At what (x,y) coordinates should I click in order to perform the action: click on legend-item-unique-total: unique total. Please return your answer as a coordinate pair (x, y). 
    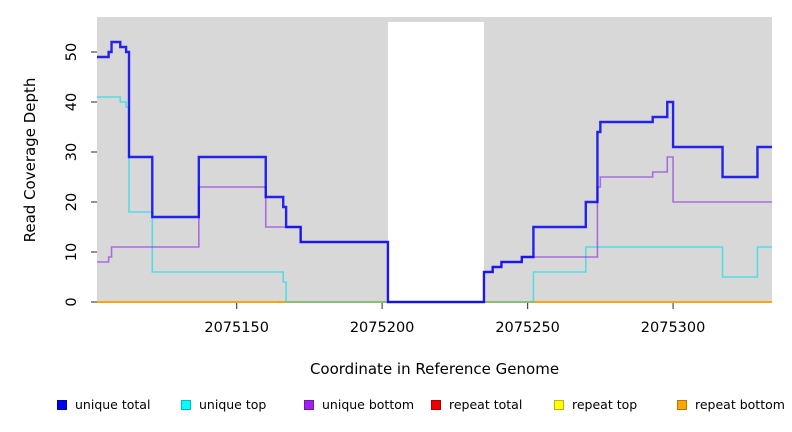
    Looking at the image, I should click on (103, 404).